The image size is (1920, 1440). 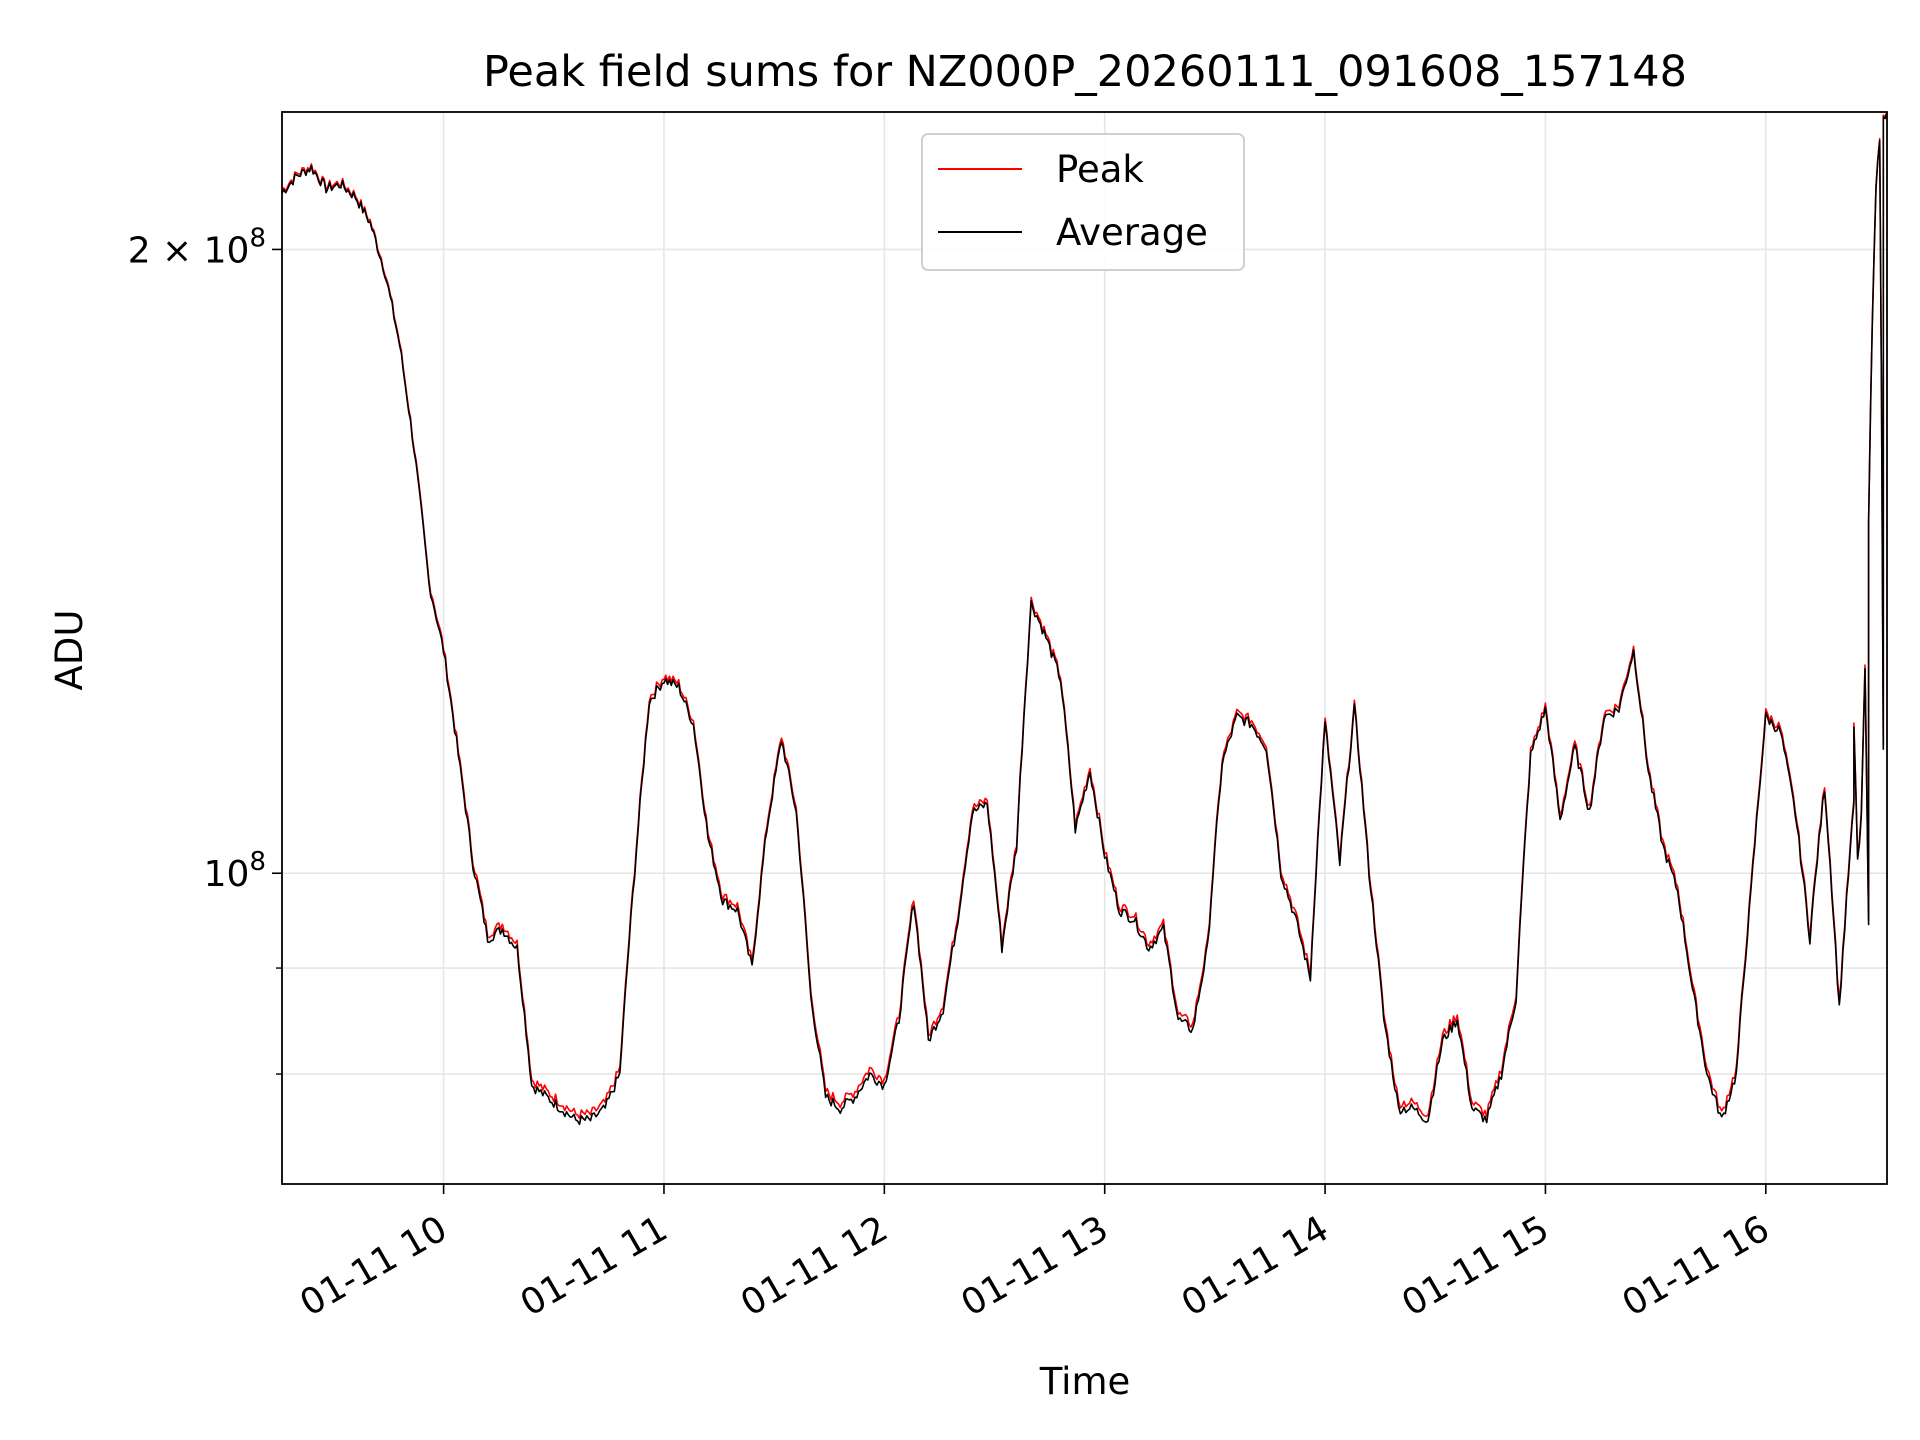 I want to click on y-axis: 108 2 × 108, so click(x=205, y=649).